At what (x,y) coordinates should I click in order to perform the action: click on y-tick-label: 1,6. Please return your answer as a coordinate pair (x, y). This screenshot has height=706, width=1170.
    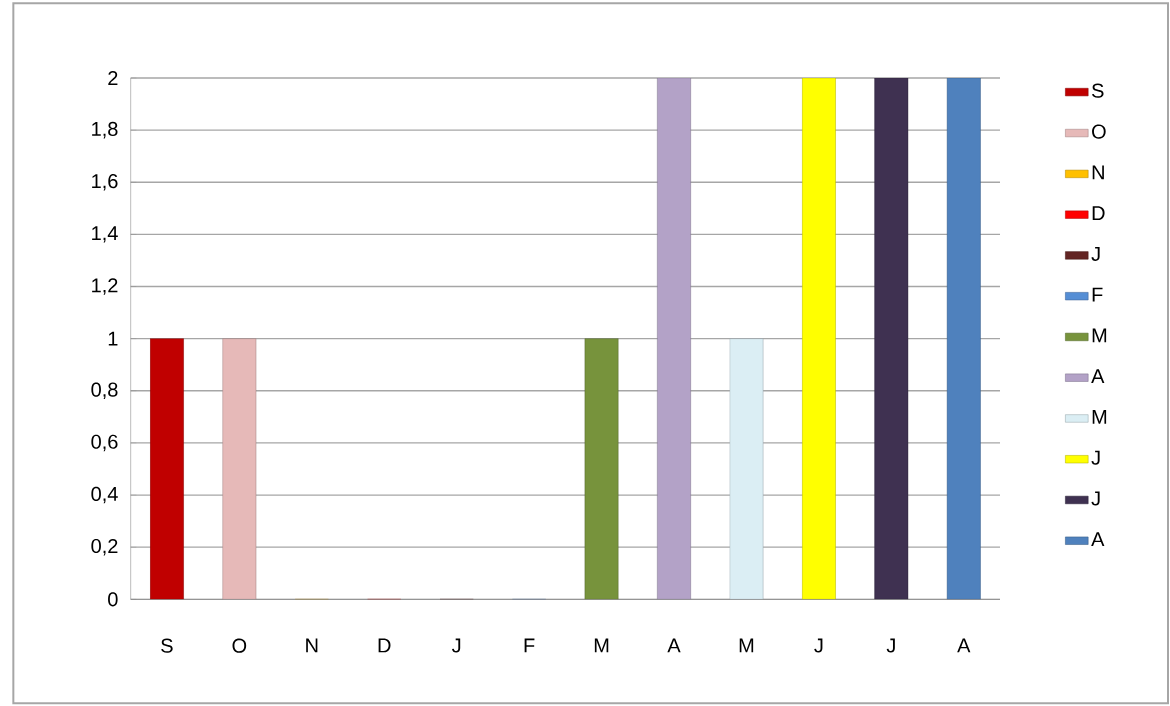
    Looking at the image, I should click on (105, 182).